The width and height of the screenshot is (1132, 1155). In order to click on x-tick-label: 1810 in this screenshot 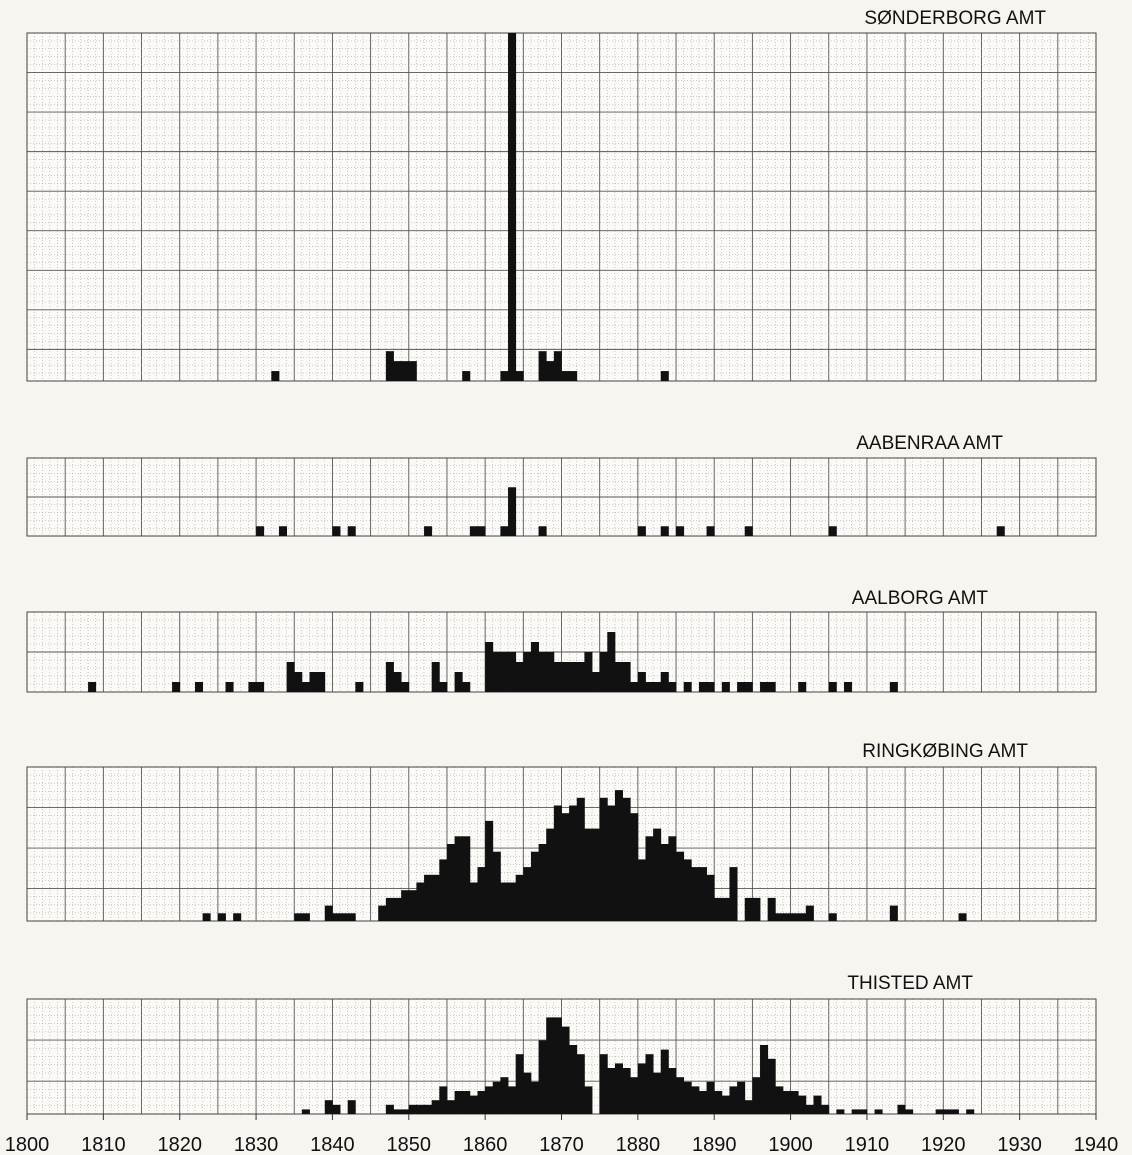, I will do `click(103, 1144)`.